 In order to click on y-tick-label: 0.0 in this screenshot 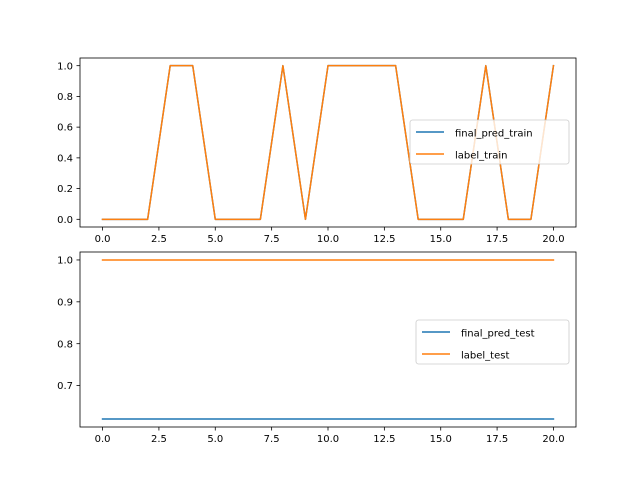, I will do `click(65, 220)`.